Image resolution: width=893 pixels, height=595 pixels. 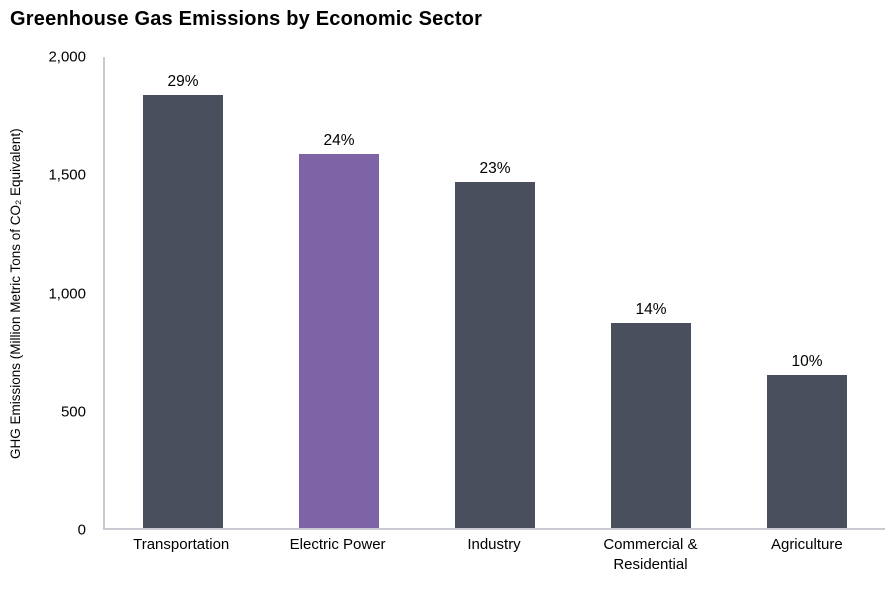 What do you see at coordinates (651, 414) in the screenshot?
I see `bar: 14%` at bounding box center [651, 414].